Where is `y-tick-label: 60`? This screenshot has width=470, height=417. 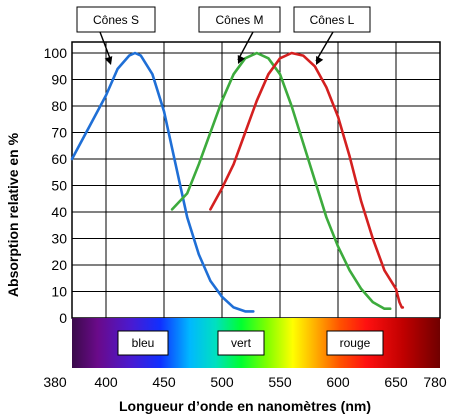
y-tick-label: 60 is located at coordinates (59, 159).